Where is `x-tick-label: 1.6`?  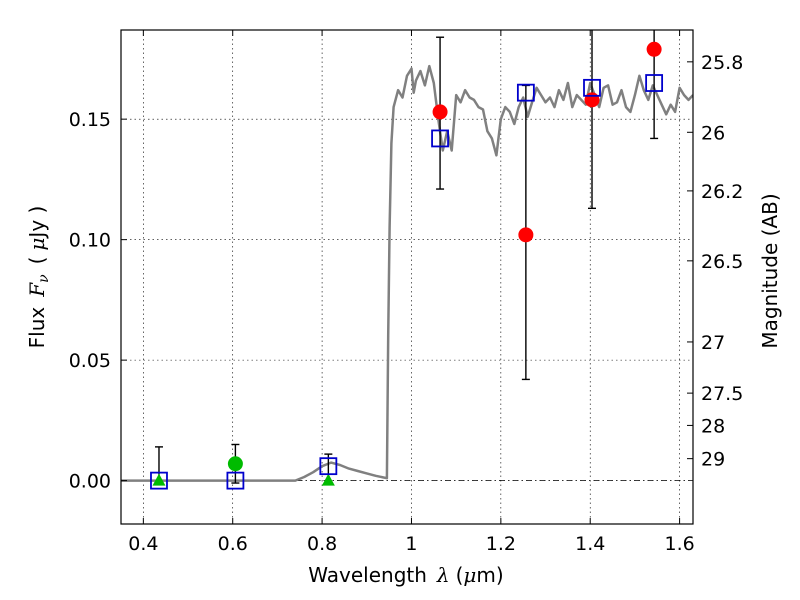 x-tick-label: 1.6 is located at coordinates (679, 544).